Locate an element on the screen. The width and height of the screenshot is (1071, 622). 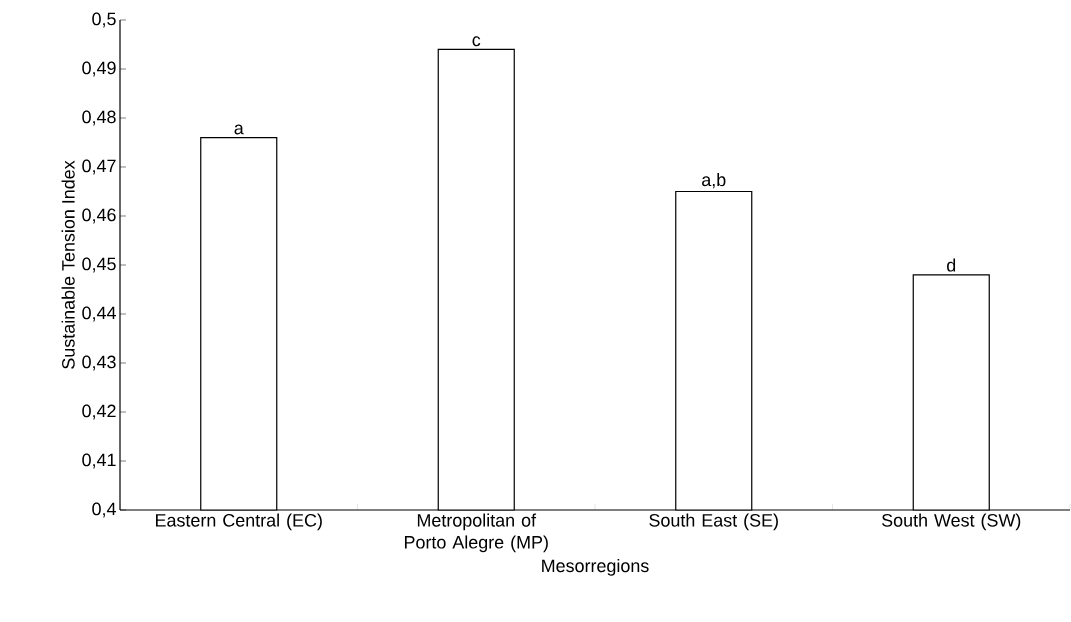
x-tick-label: South East (SE) is located at coordinates (713, 522).